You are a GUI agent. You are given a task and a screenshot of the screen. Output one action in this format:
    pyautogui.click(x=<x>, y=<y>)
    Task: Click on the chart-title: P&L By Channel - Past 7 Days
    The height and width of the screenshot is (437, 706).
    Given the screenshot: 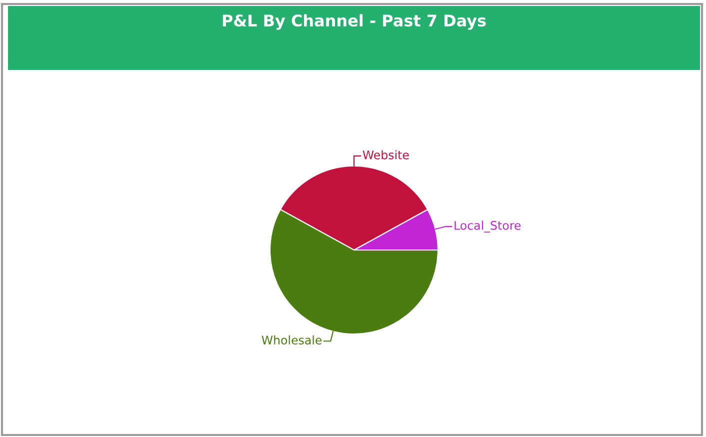 What is the action you would take?
    pyautogui.click(x=354, y=22)
    